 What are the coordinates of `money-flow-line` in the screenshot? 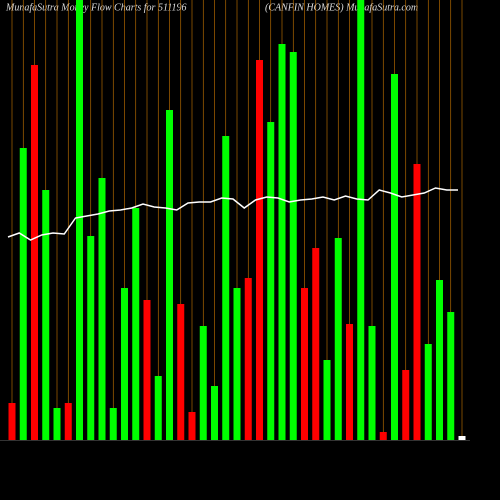 It's located at (232, 214).